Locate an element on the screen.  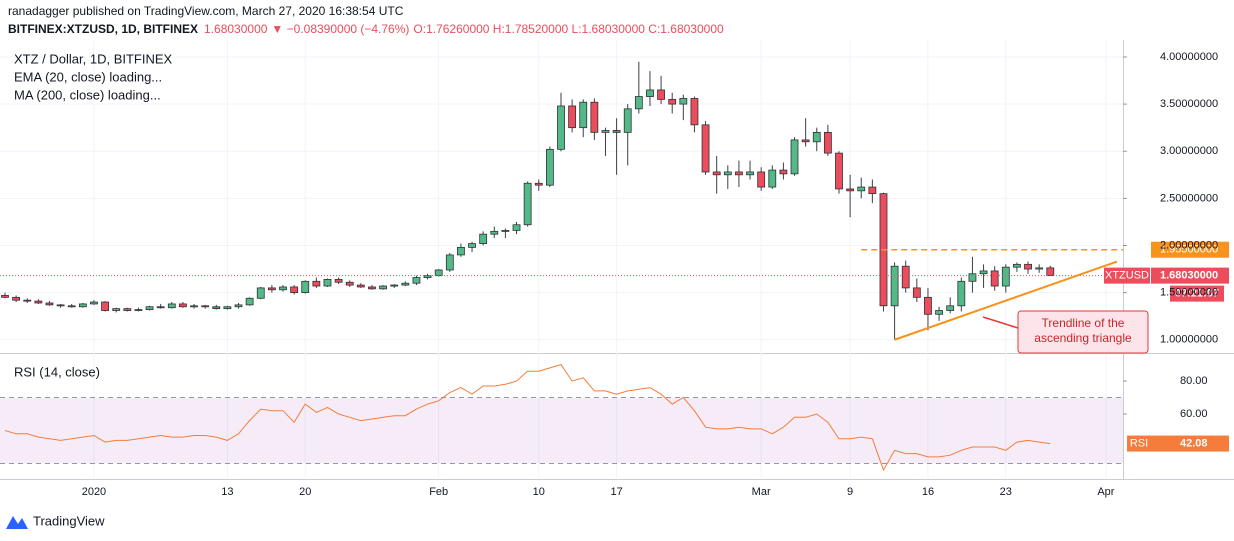
x-tick-label: 10 is located at coordinates (539, 492).